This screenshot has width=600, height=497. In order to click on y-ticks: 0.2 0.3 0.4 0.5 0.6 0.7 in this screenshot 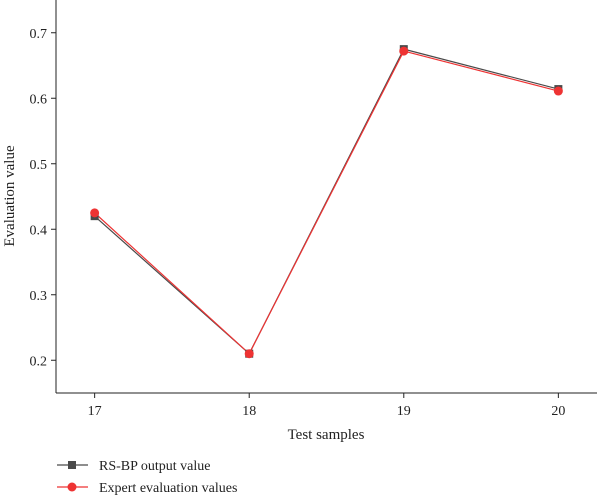, I will do `click(43, 198)`.